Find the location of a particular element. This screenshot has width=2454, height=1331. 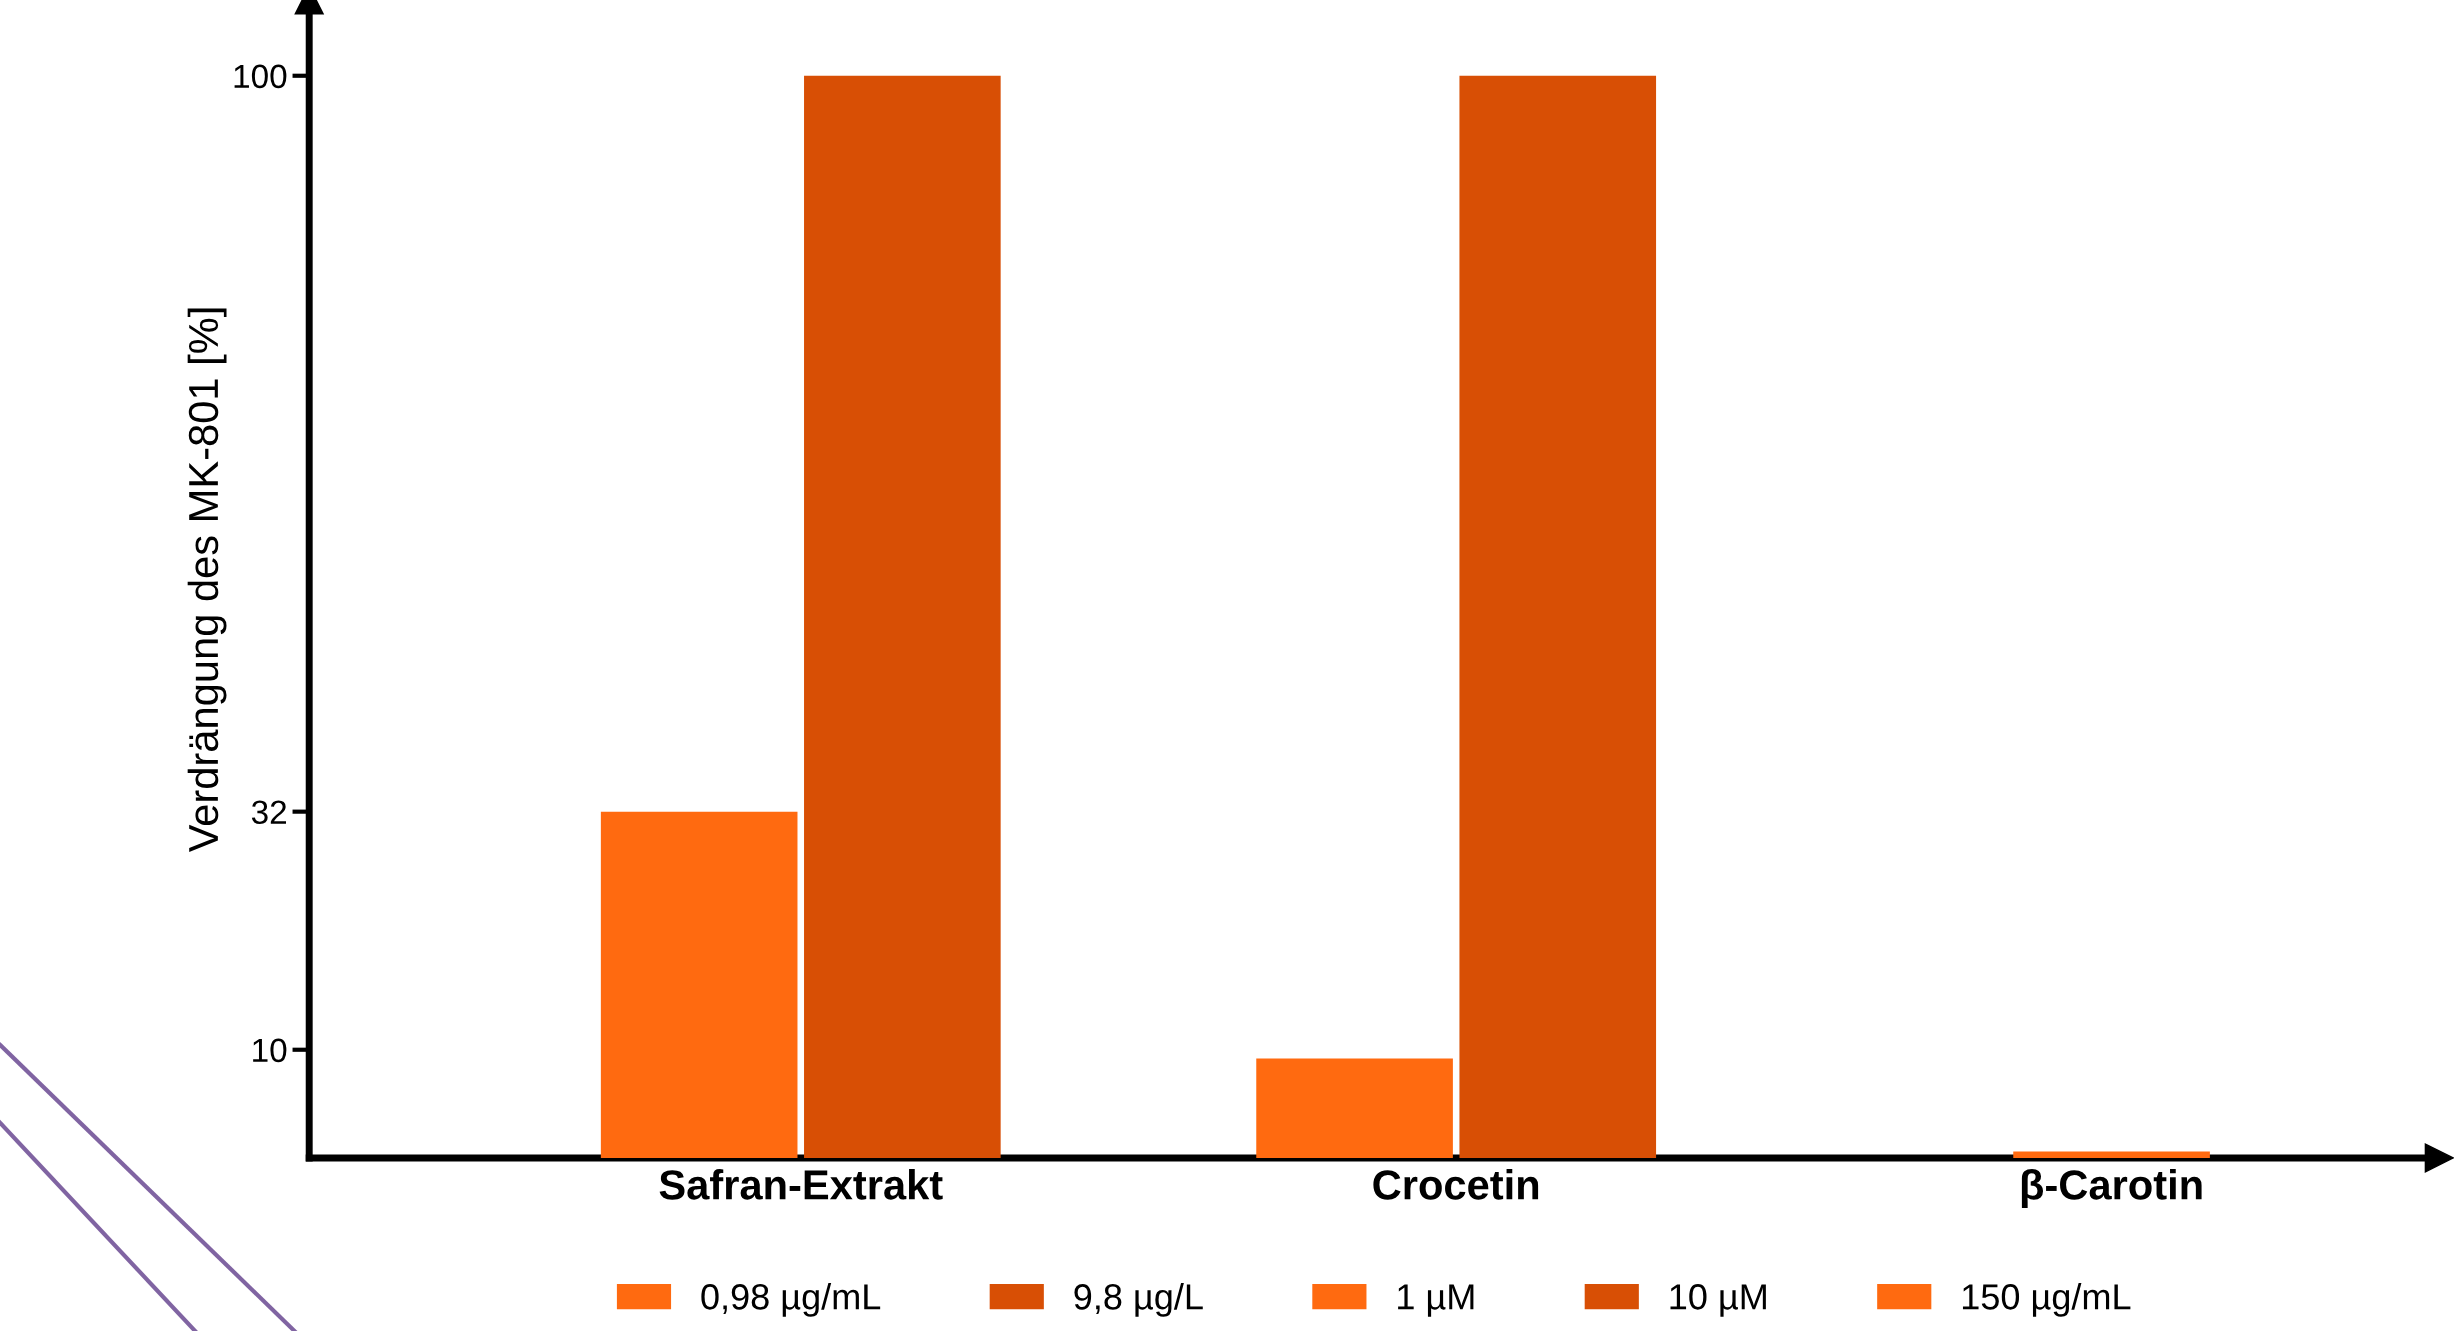

legend-label: 9,8 µg/L is located at coordinates (1138, 1300).